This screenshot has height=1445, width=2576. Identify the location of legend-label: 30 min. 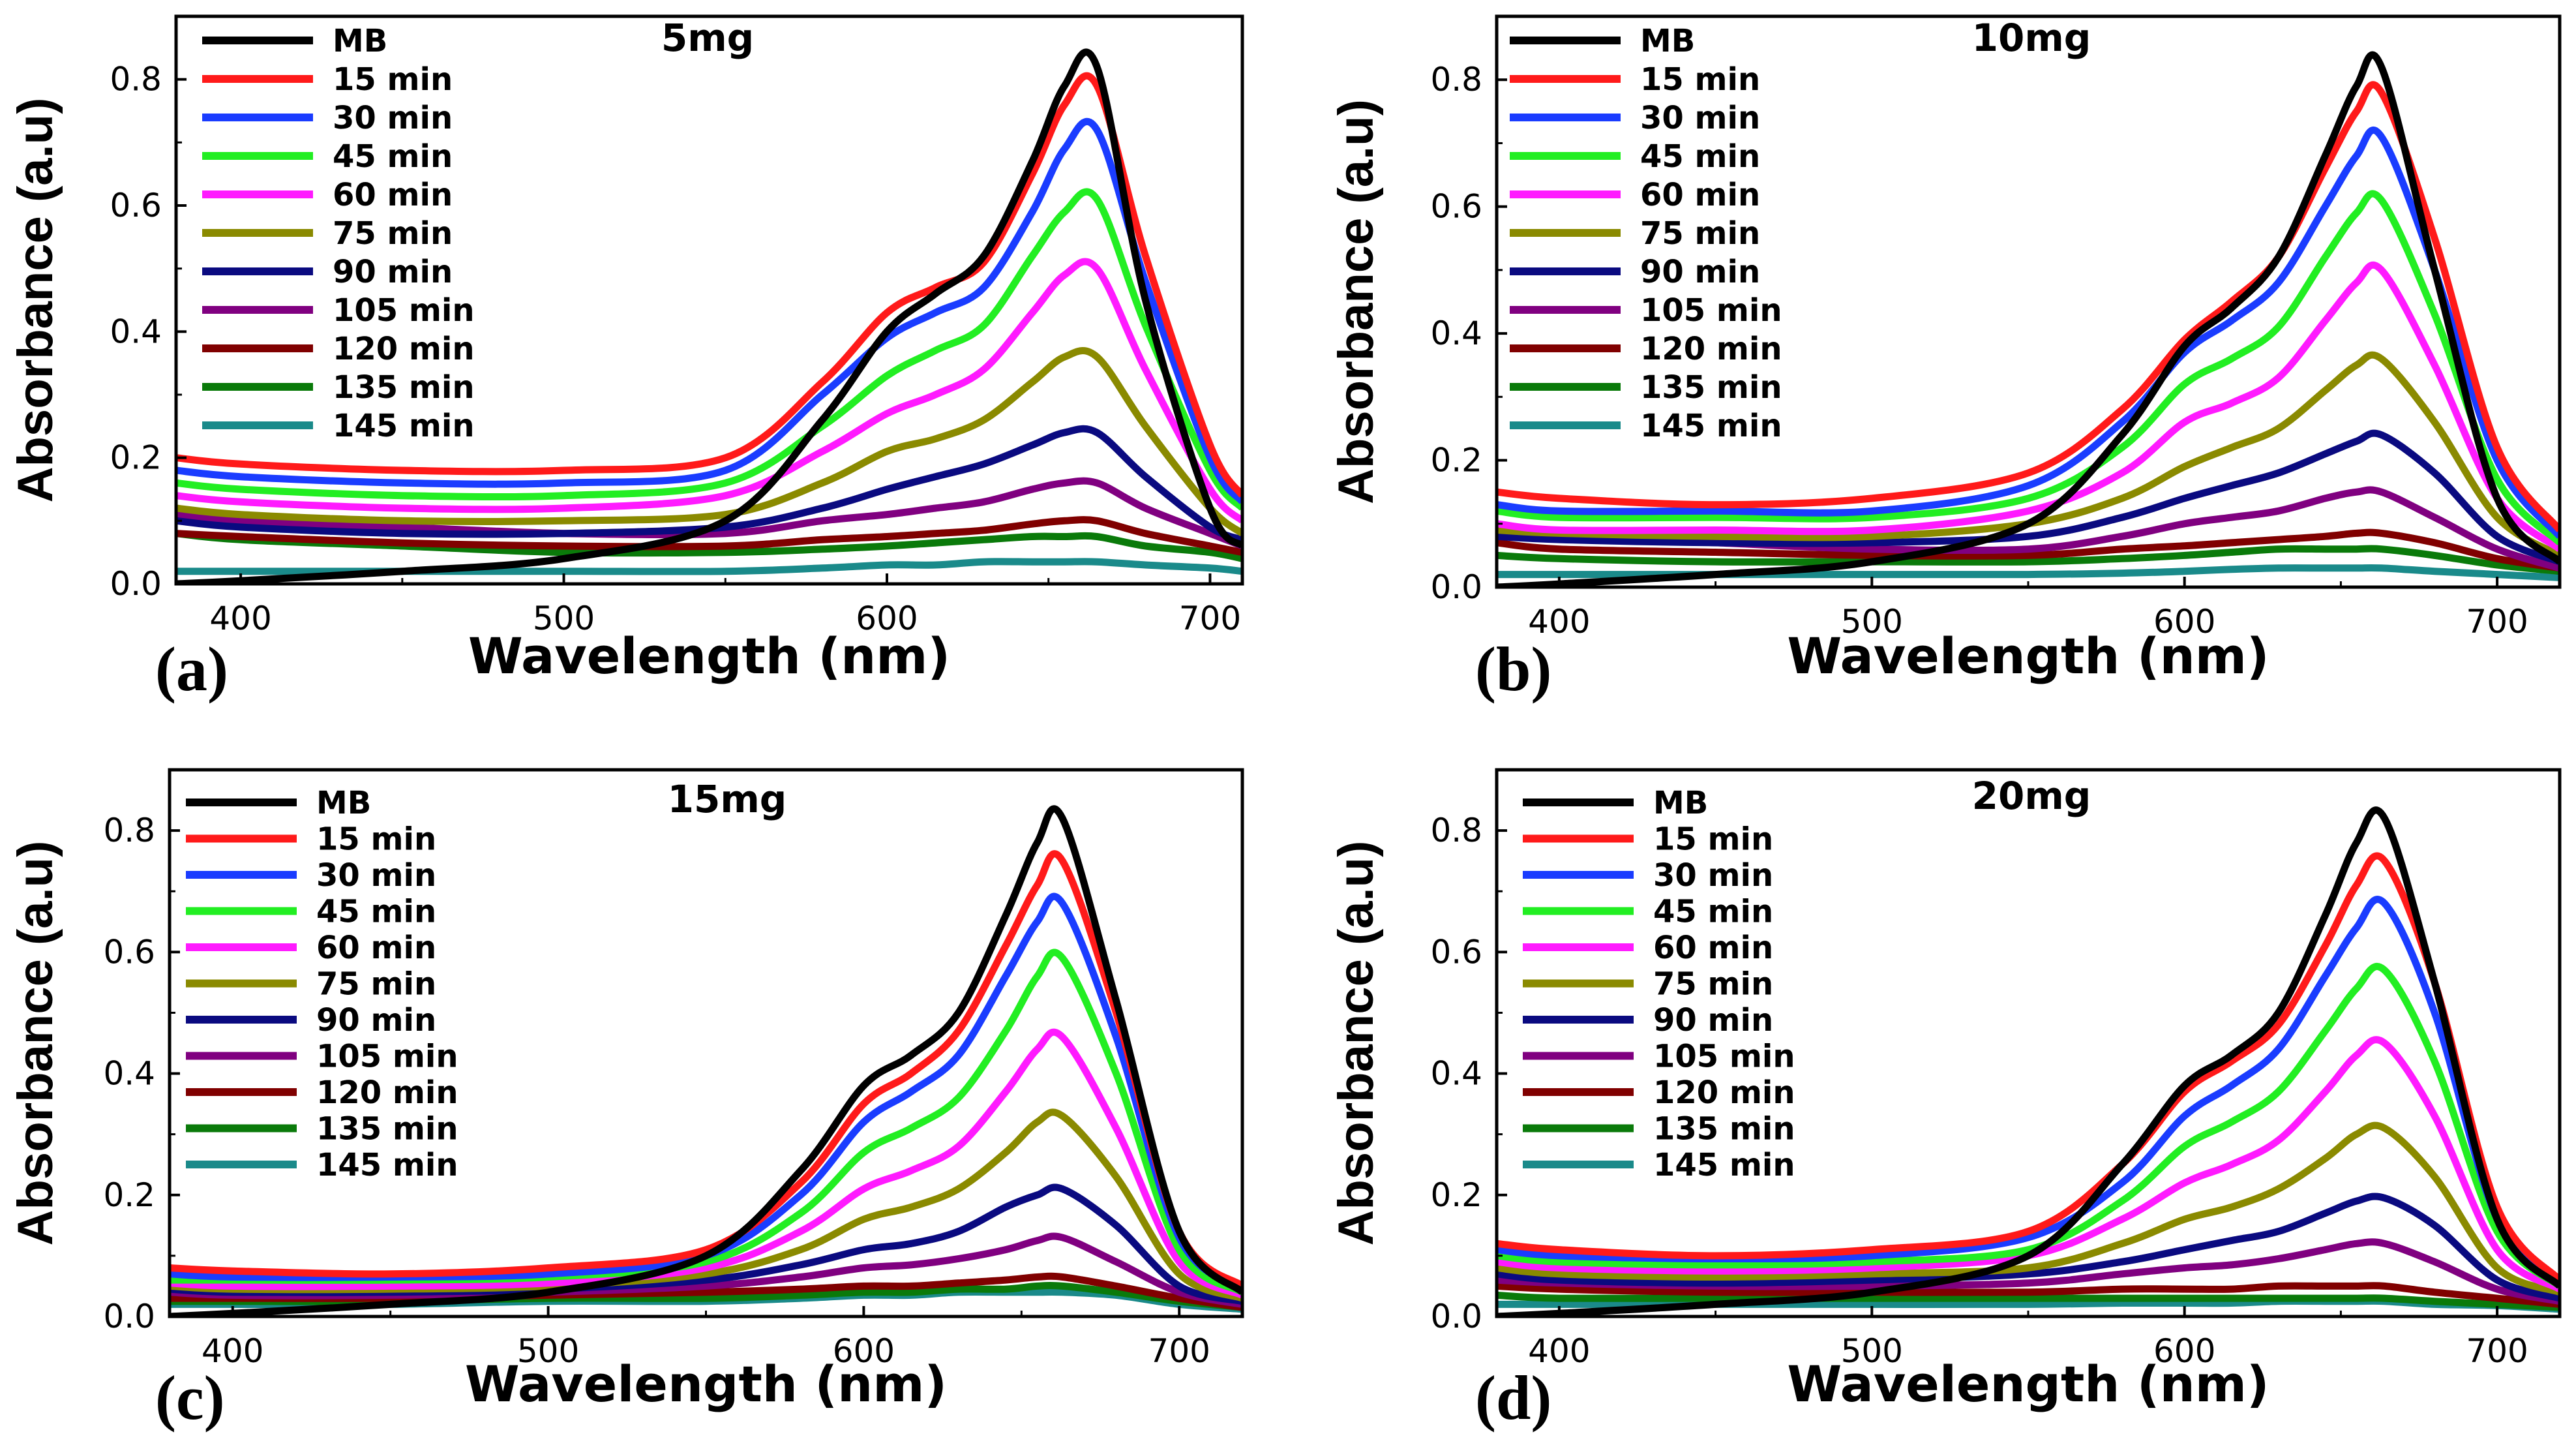
(1713, 875).